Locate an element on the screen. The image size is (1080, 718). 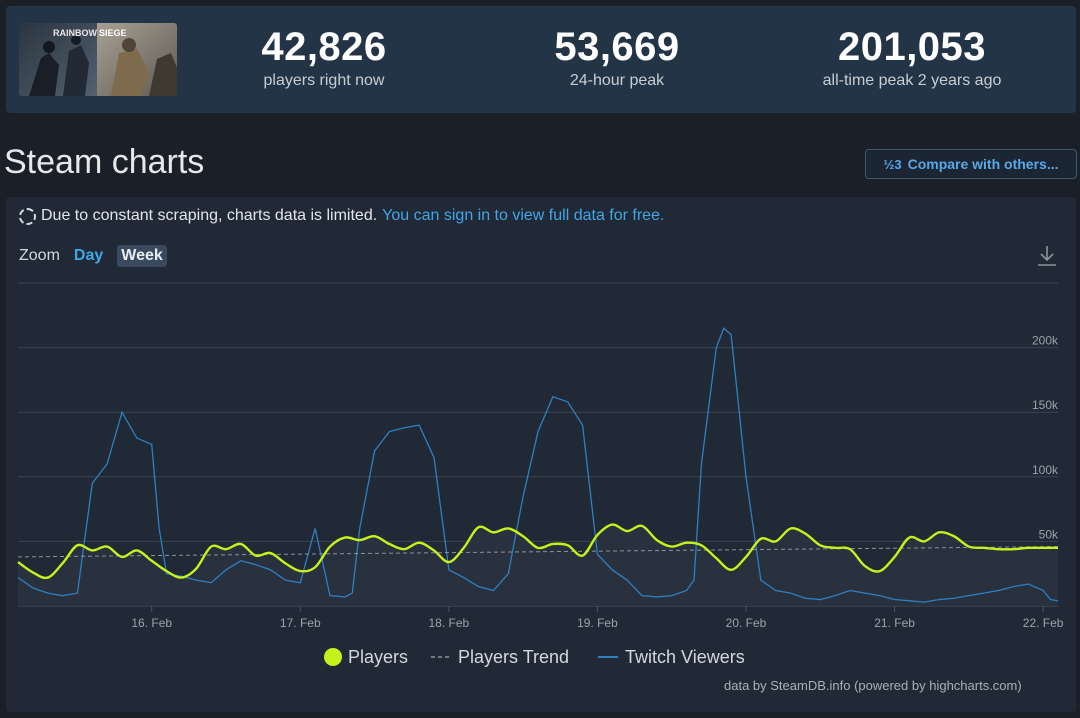
stat-all-time-peak: 201,053 all-time peak 2 years ago is located at coordinates (912, 57).